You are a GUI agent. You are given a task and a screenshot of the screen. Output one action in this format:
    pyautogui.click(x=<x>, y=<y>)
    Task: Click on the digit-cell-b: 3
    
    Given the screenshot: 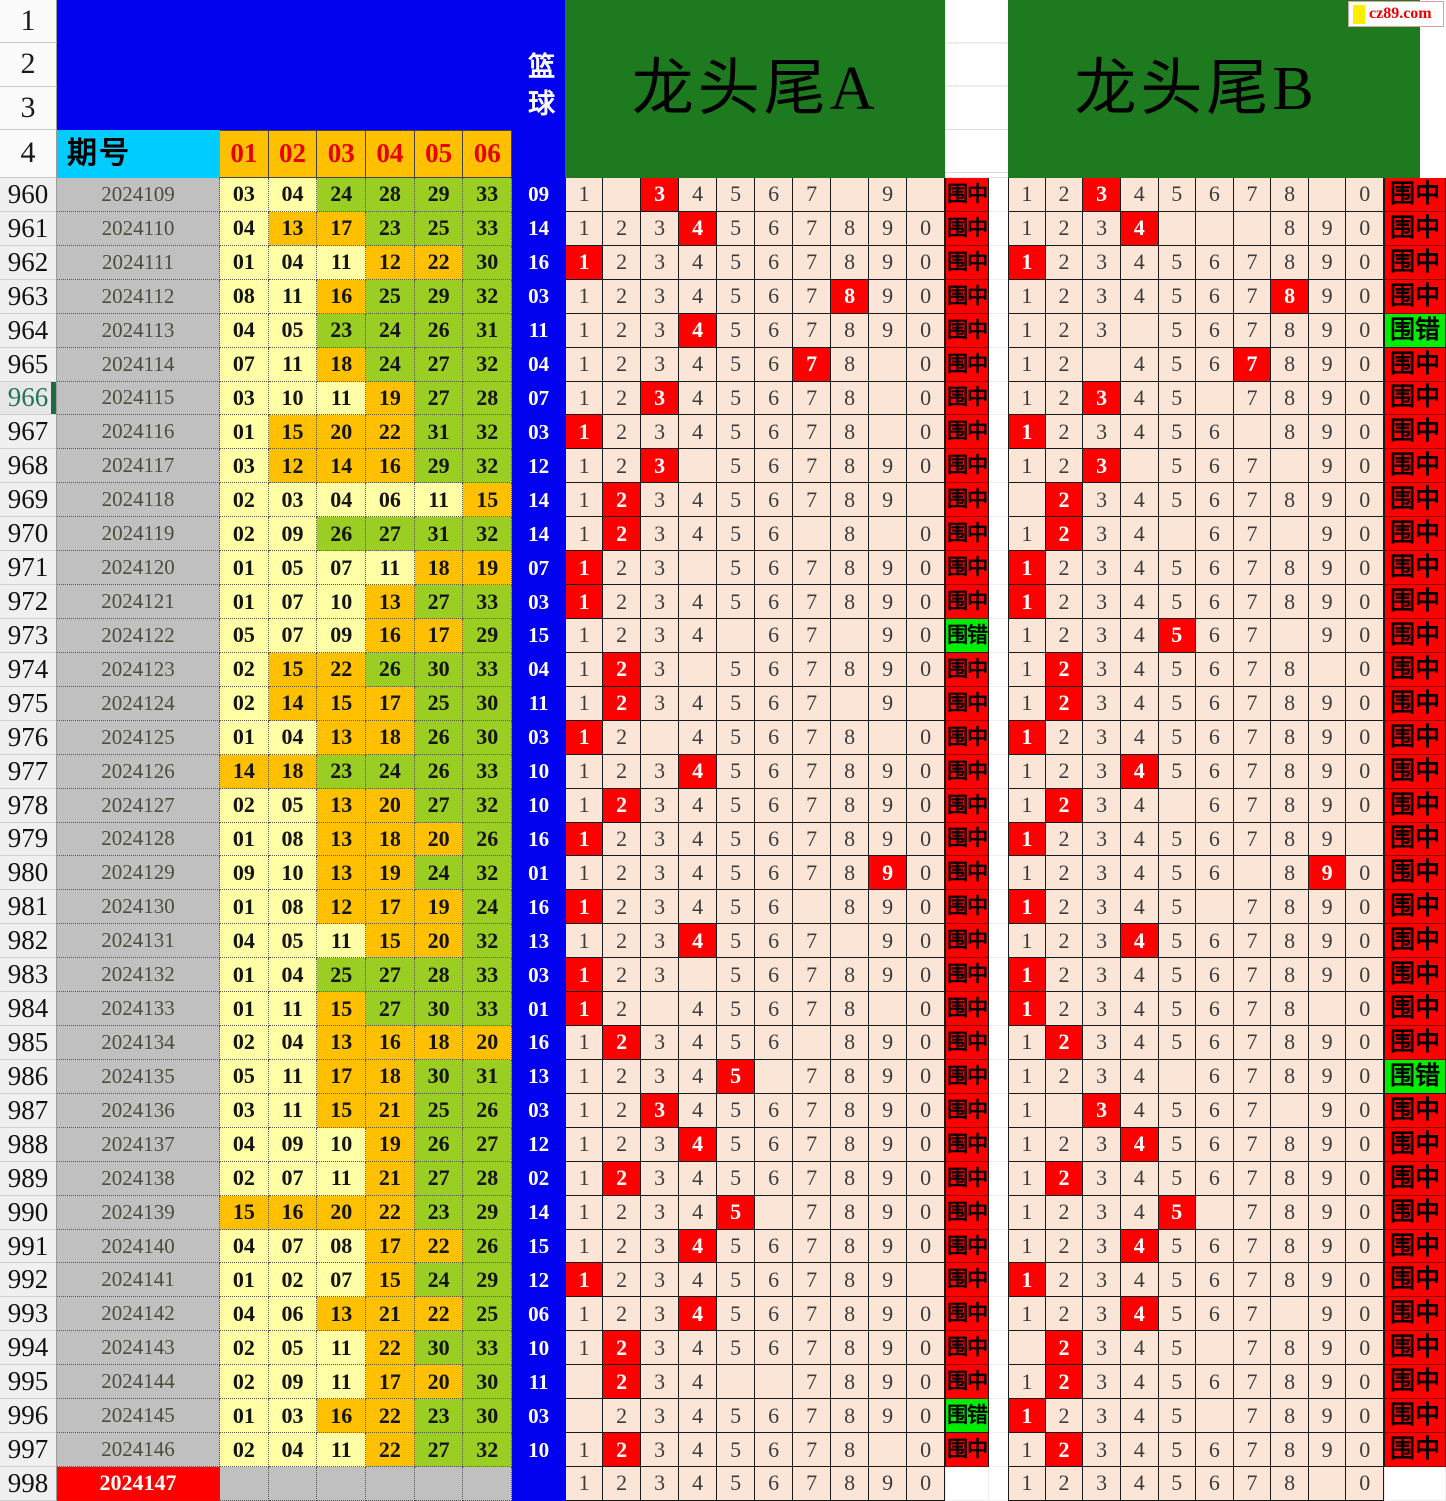 What is the action you would take?
    pyautogui.click(x=1102, y=1314)
    